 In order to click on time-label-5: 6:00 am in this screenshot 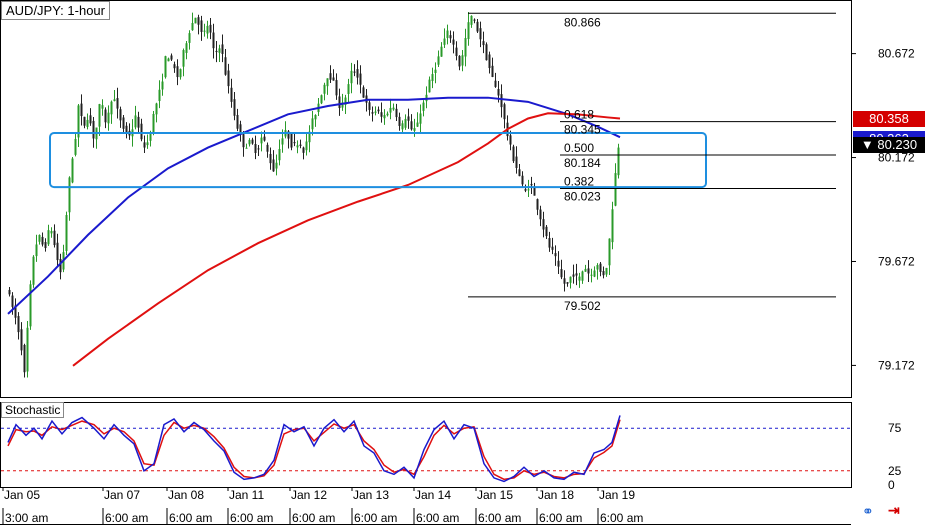, I will do `click(375, 518)`.